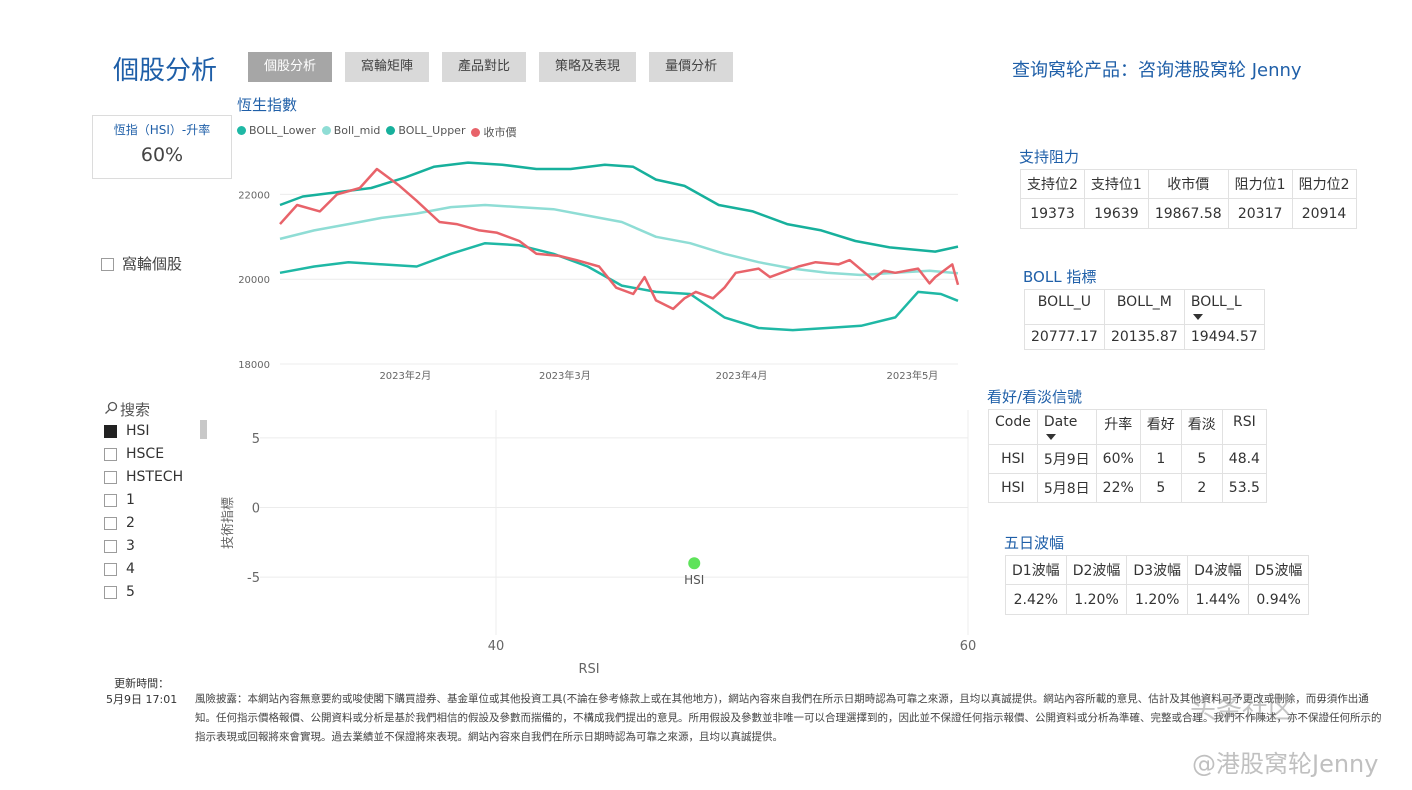  I want to click on tab-stock-analysis: 個股分析, so click(290, 67).